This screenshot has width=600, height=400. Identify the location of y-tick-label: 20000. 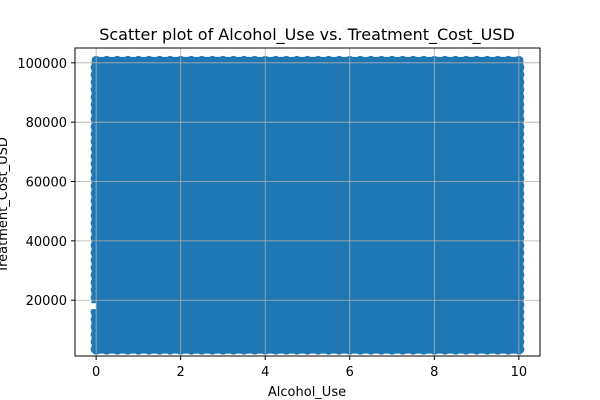
(46, 301).